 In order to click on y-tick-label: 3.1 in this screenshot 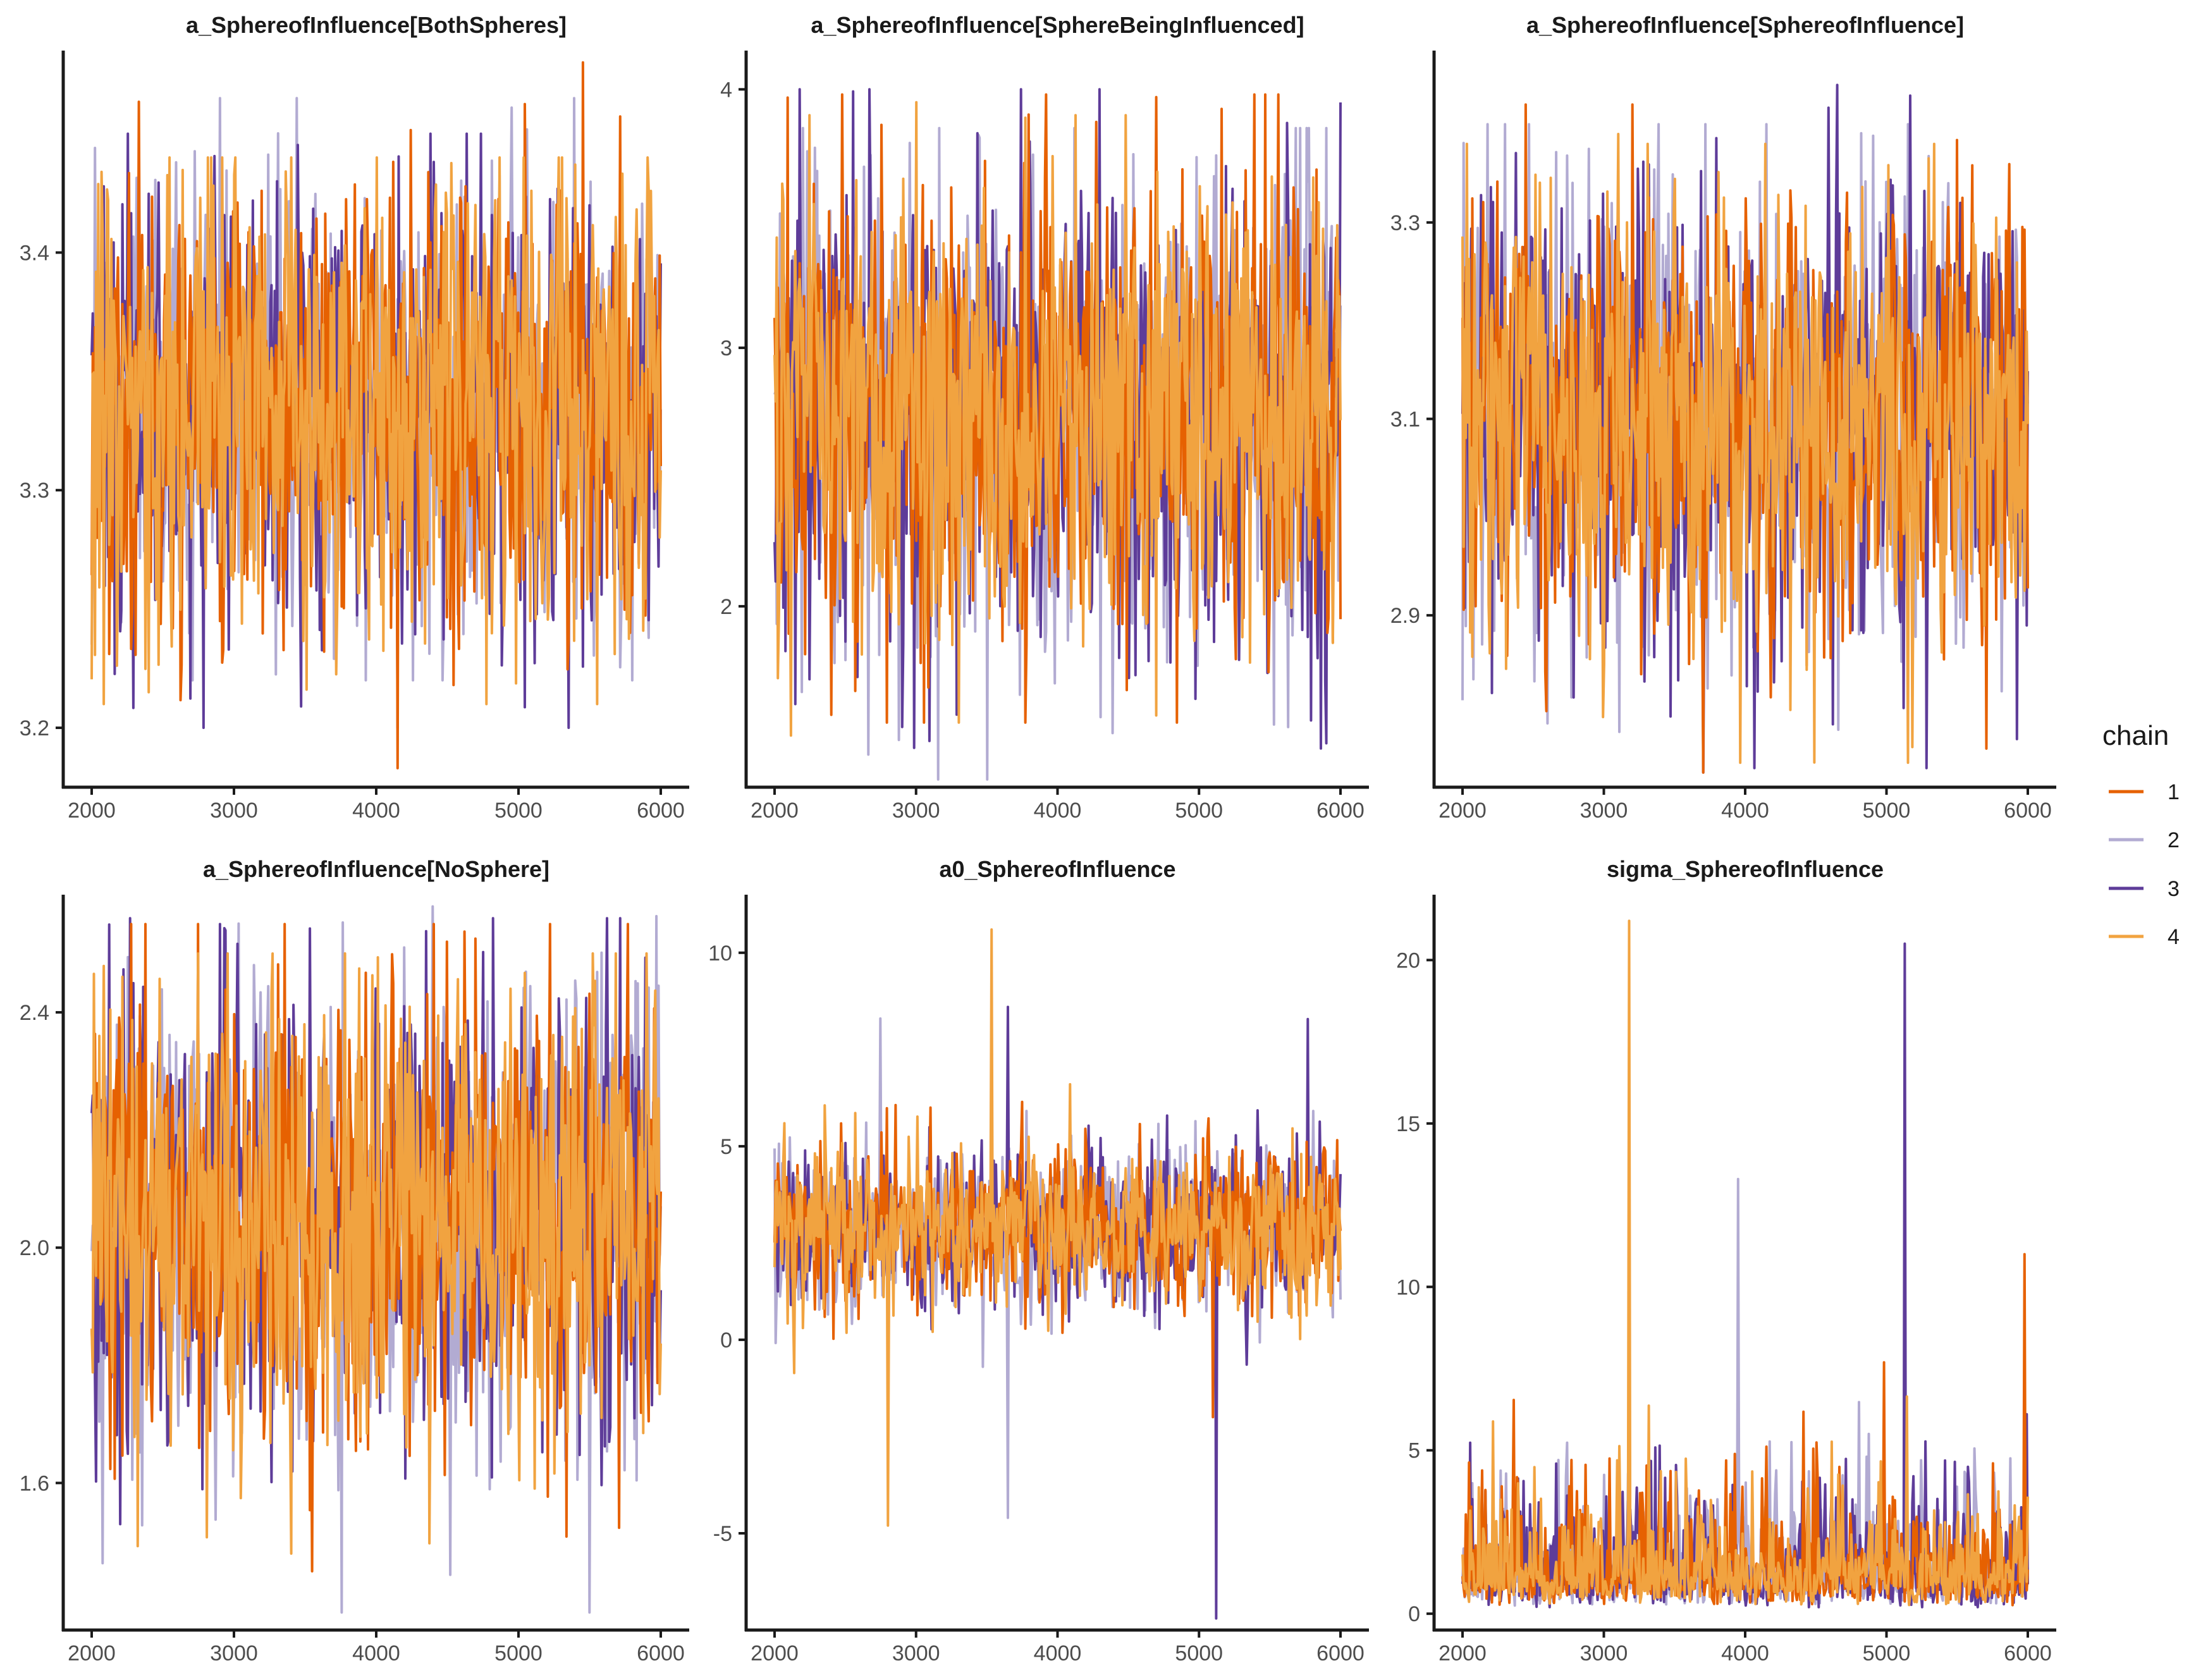, I will do `click(1405, 420)`.